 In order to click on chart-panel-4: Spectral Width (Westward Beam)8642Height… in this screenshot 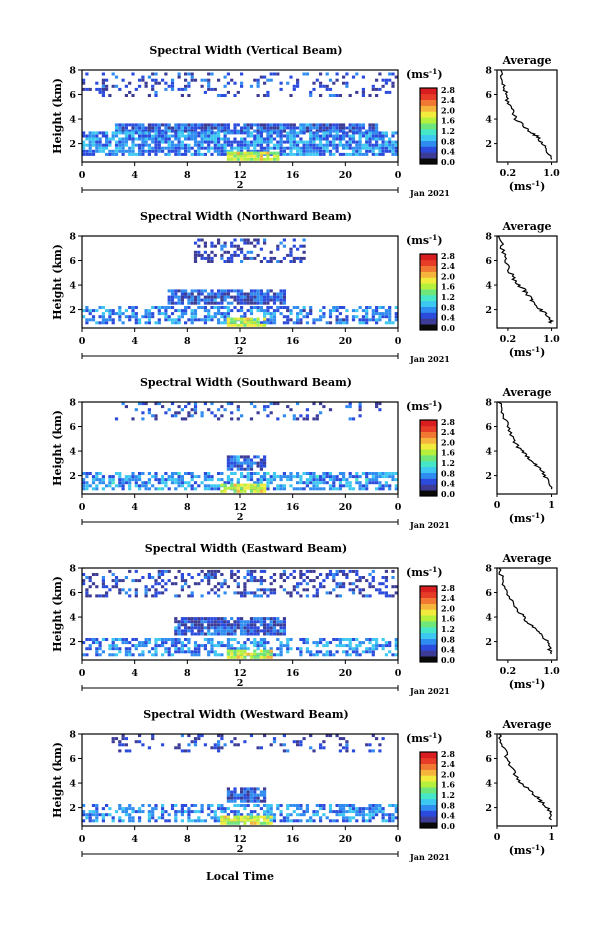, I will do `click(304, 785)`.